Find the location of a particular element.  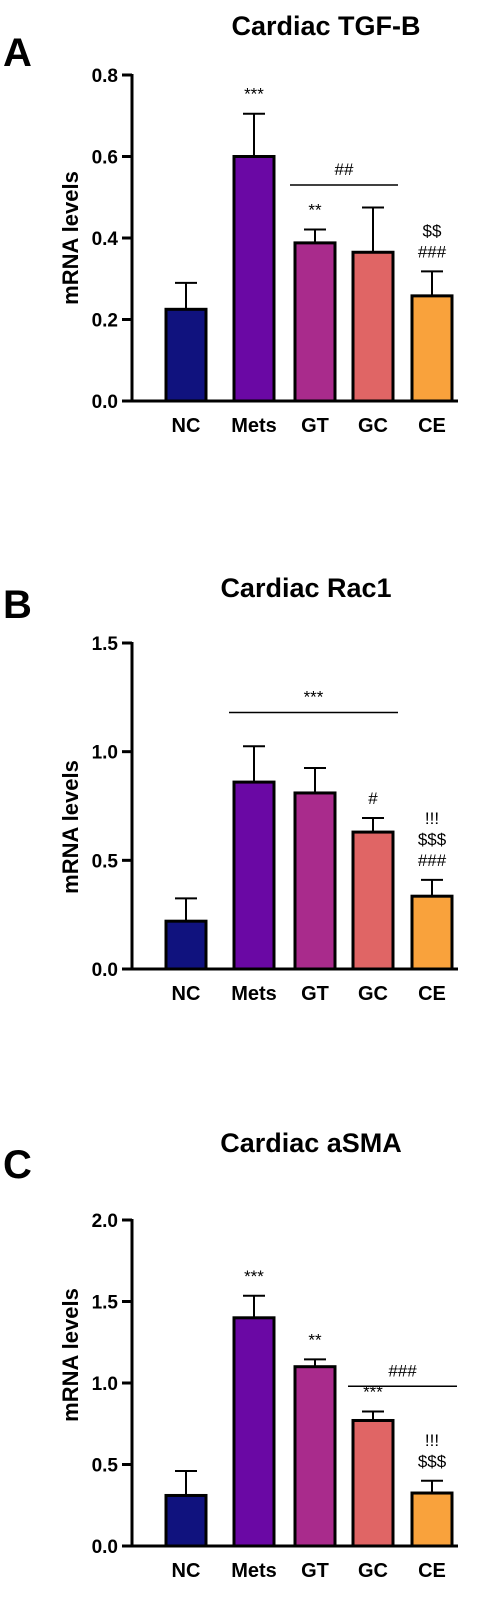

x-tick-label-c: Mets is located at coordinates (254, 1571).